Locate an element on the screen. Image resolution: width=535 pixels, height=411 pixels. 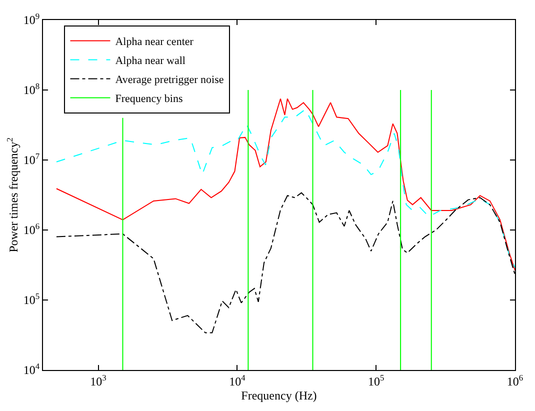
legend-label: Frequency bins is located at coordinates (149, 99).